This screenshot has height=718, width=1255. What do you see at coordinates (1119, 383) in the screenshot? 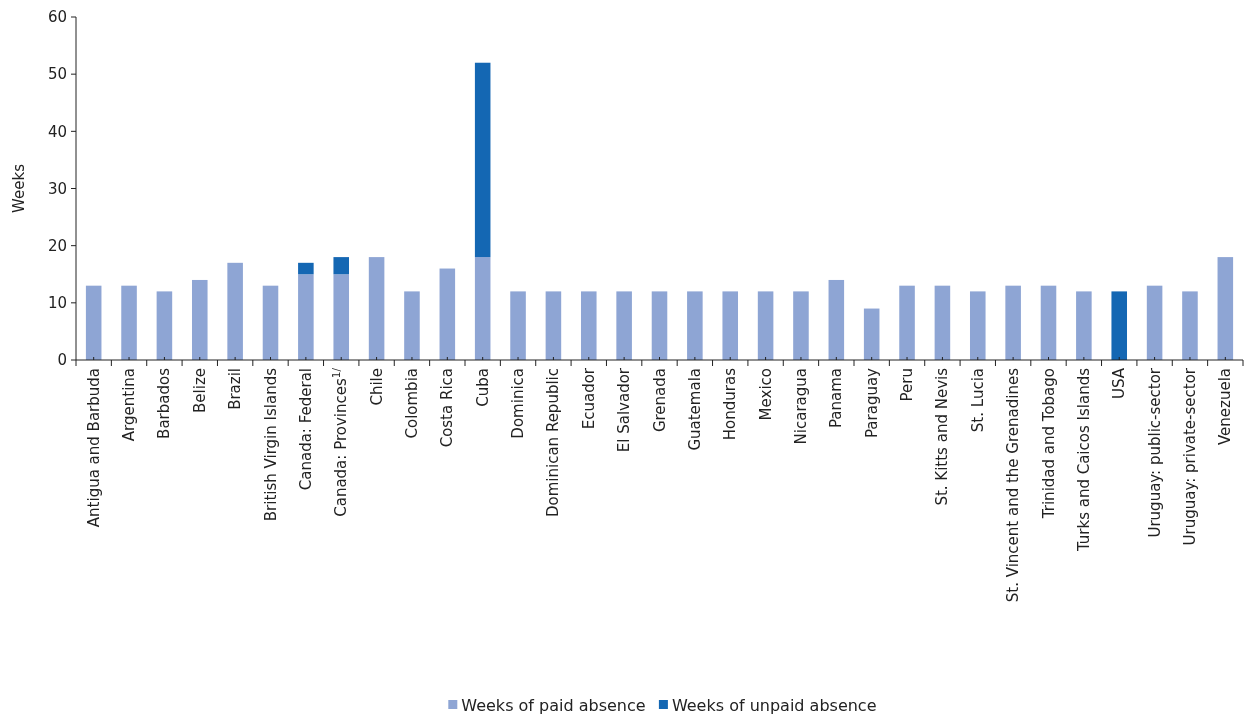
I see `x-tick-label: USA` at bounding box center [1119, 383].